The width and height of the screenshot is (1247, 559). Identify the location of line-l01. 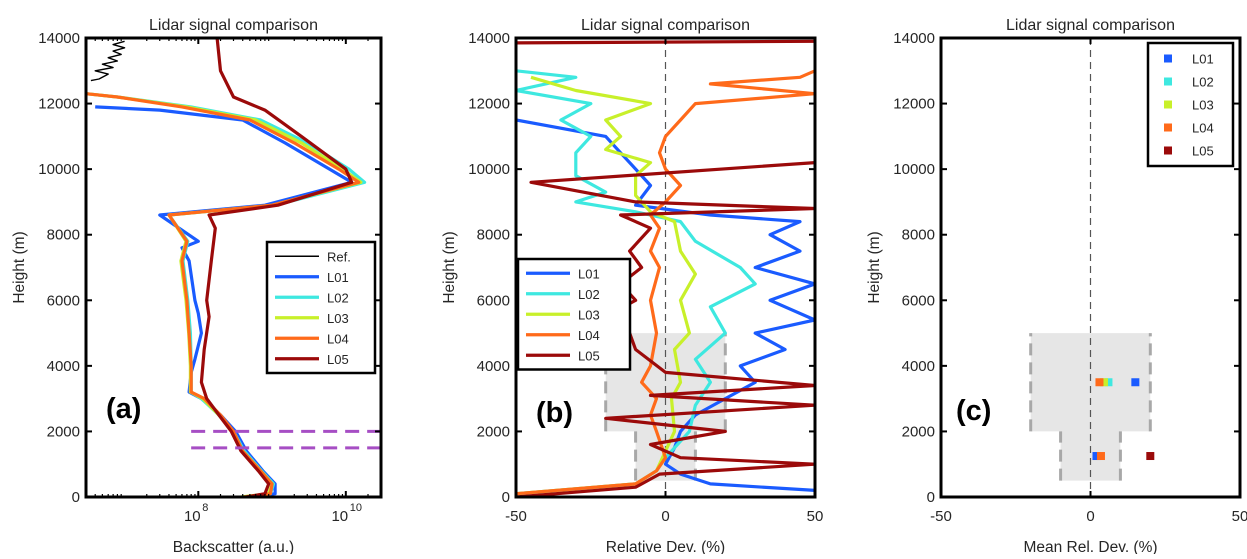
(224, 301).